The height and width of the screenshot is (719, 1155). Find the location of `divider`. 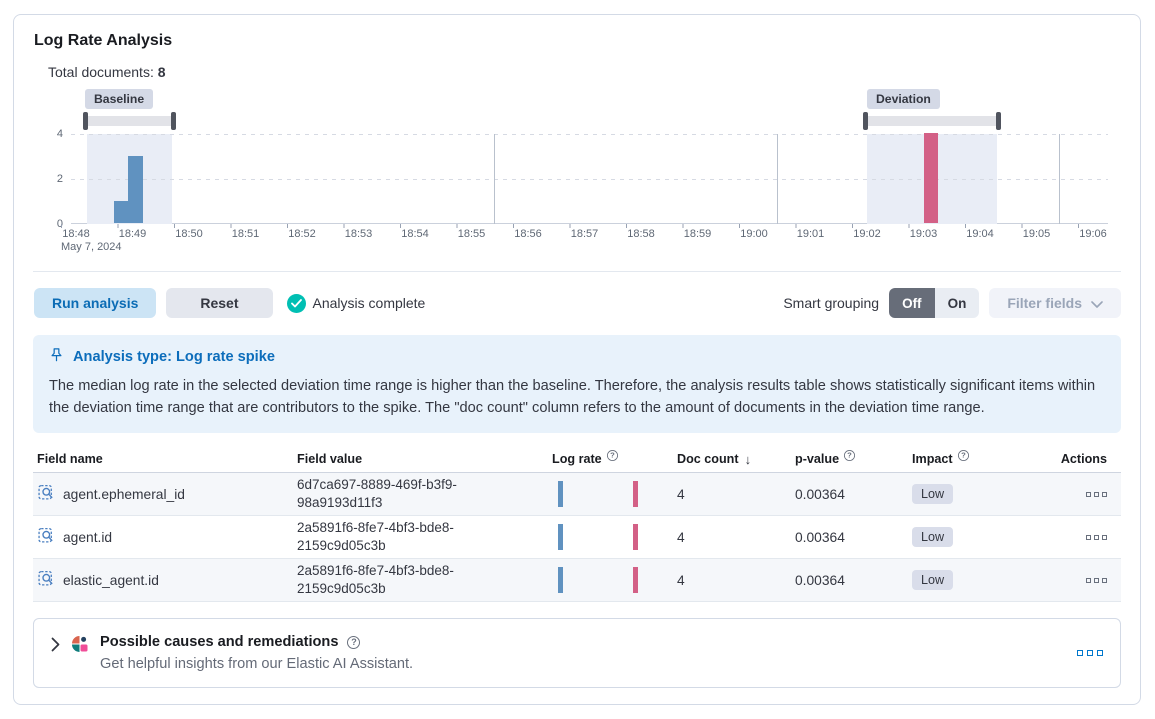

divider is located at coordinates (577, 271).